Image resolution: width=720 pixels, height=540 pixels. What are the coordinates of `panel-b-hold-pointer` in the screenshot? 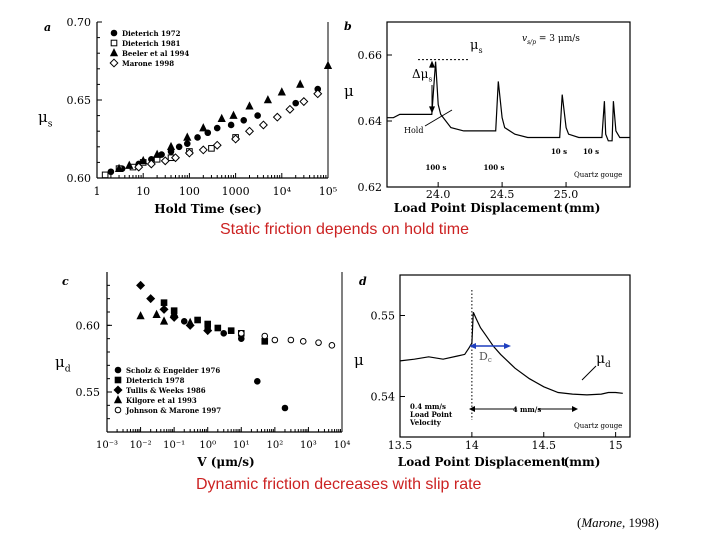 It's located at (438, 118).